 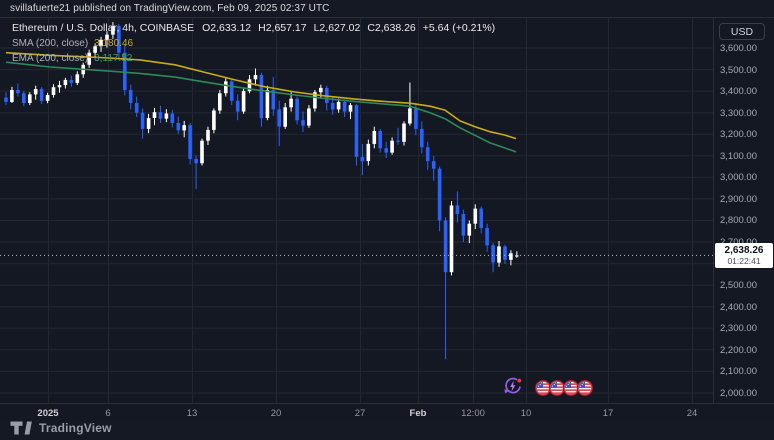 I want to click on time-axis: 2025 6 13 20 27 Feb 12:00 10 17 24, so click(x=387, y=412).